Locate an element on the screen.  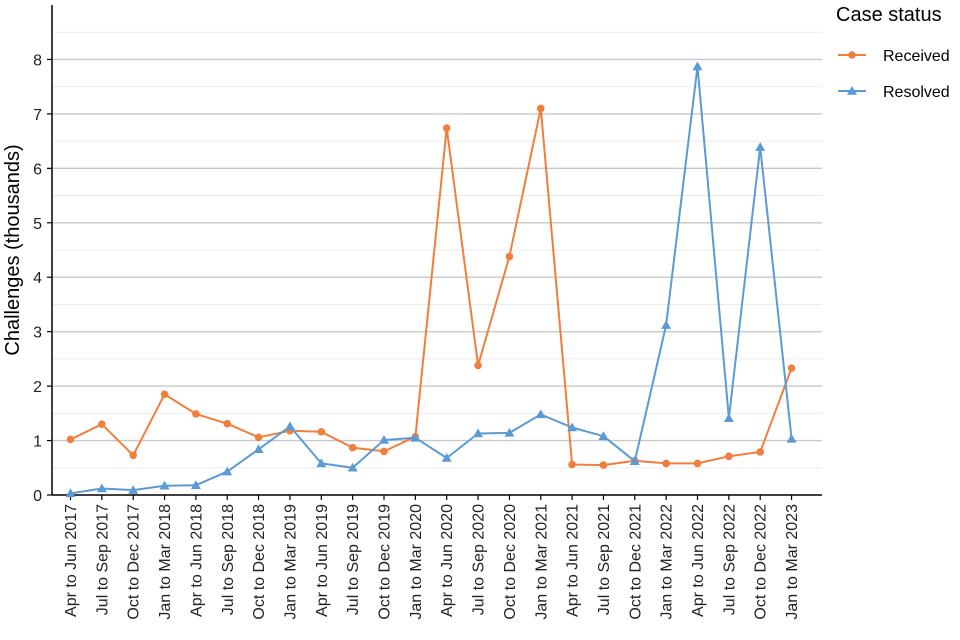
y-tick-label: 0 is located at coordinates (37, 496).